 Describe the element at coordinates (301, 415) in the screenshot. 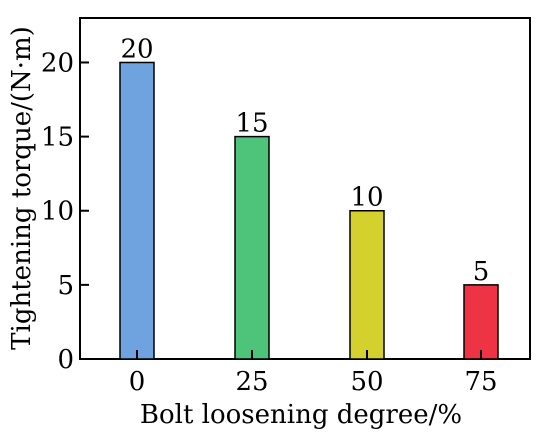

I see `x-axis-title: Bolt loosening degree/%` at that location.